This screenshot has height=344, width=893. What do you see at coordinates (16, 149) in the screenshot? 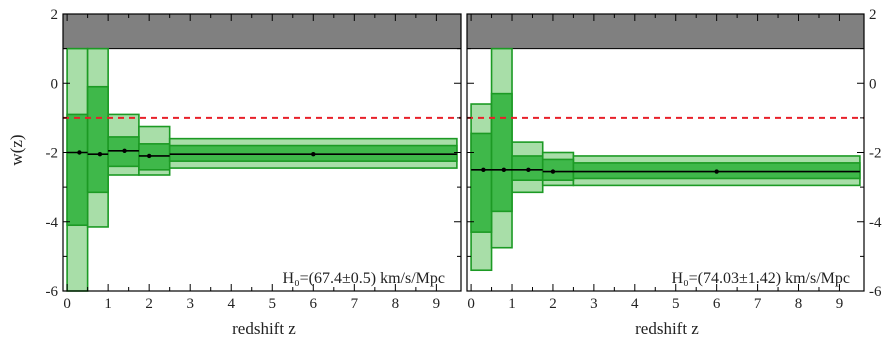
I see `y-axis-label: w(z)` at bounding box center [16, 149].